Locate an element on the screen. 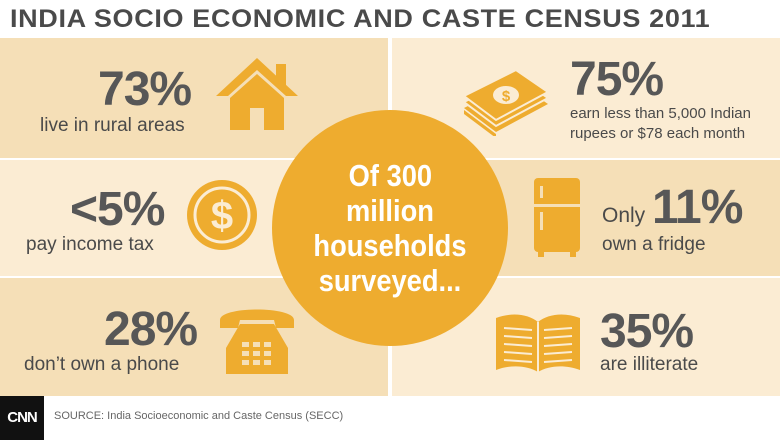  open-book-icon is located at coordinates (538, 343).